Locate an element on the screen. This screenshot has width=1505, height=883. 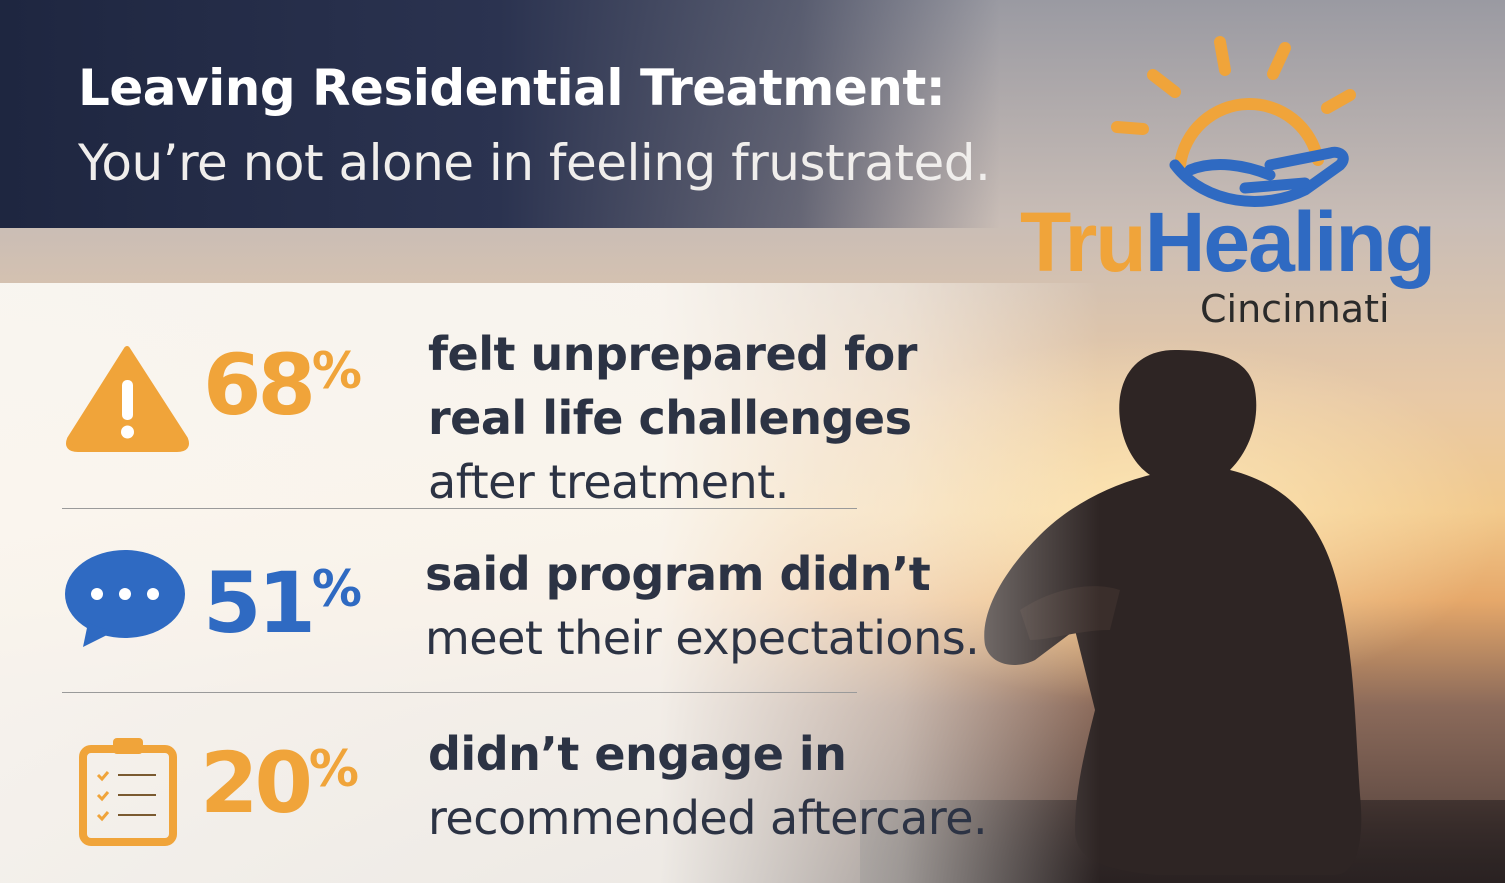
percent-value: 68 is located at coordinates (259, 385).